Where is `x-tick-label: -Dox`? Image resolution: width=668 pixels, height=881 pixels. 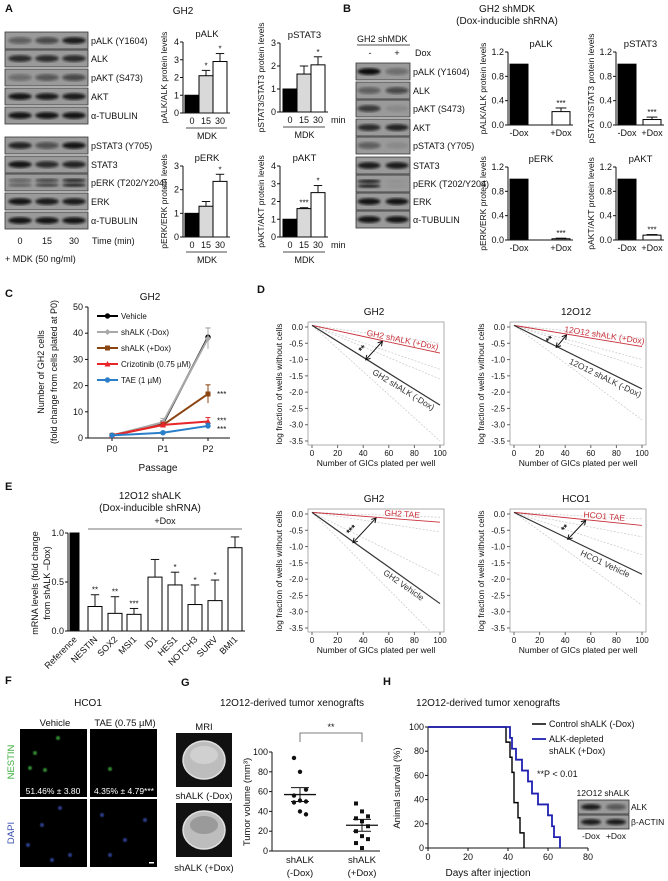
x-tick-label: -Dox is located at coordinates (519, 133).